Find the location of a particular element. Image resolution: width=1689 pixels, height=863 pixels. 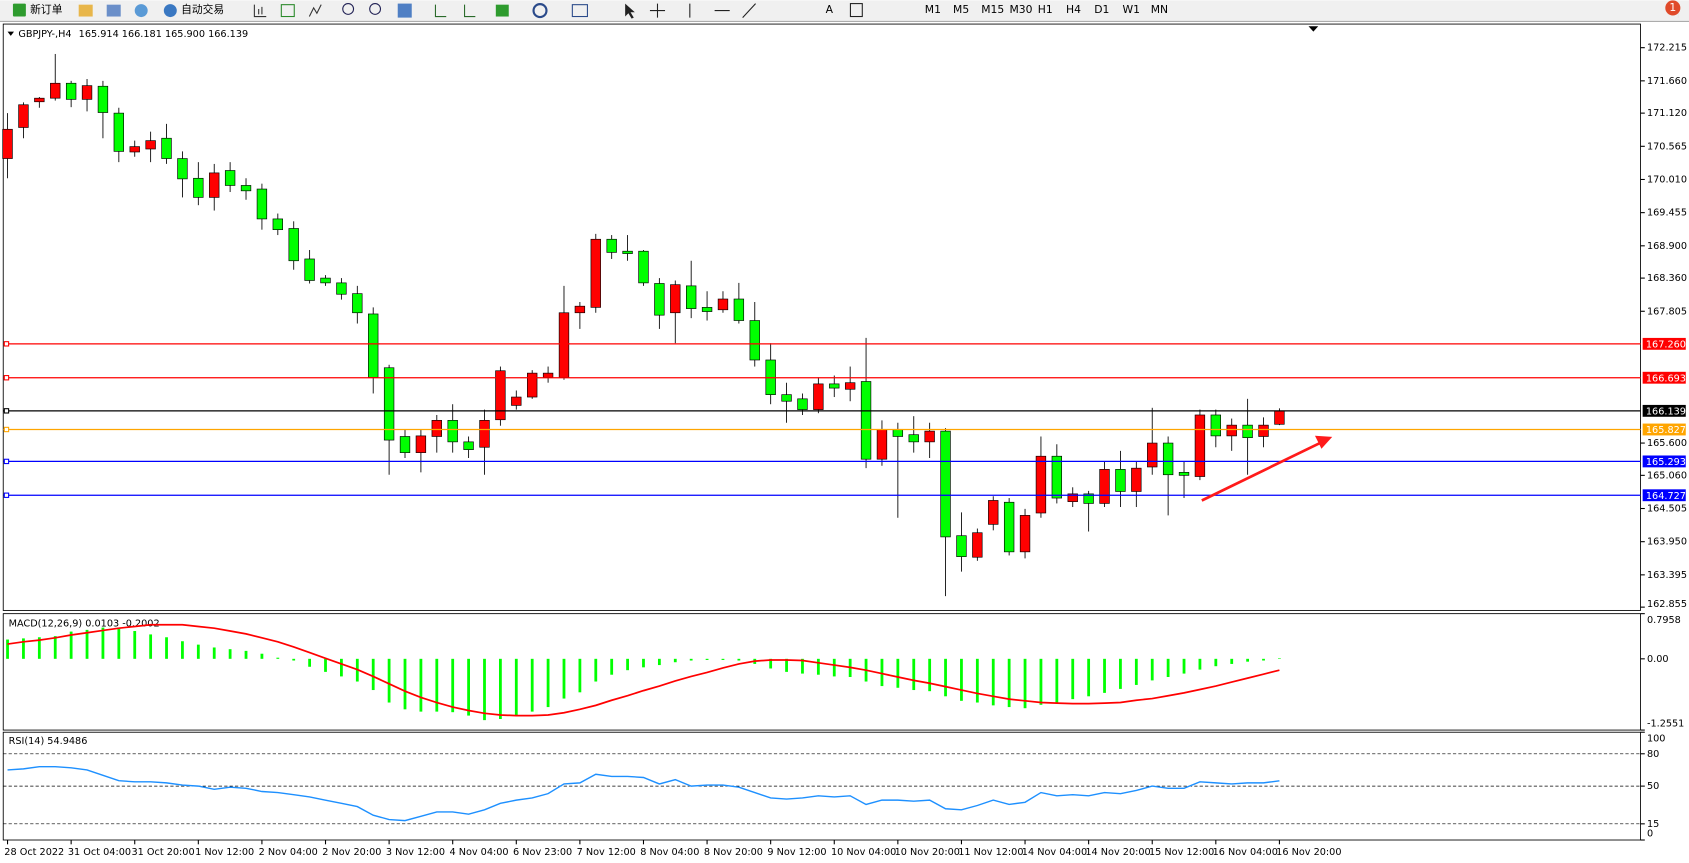

toolbar: 新订单 自动交易 A 1 M1 M5 M15 M30 H1 H4 D1 W1 MN is located at coordinates (844, 11).